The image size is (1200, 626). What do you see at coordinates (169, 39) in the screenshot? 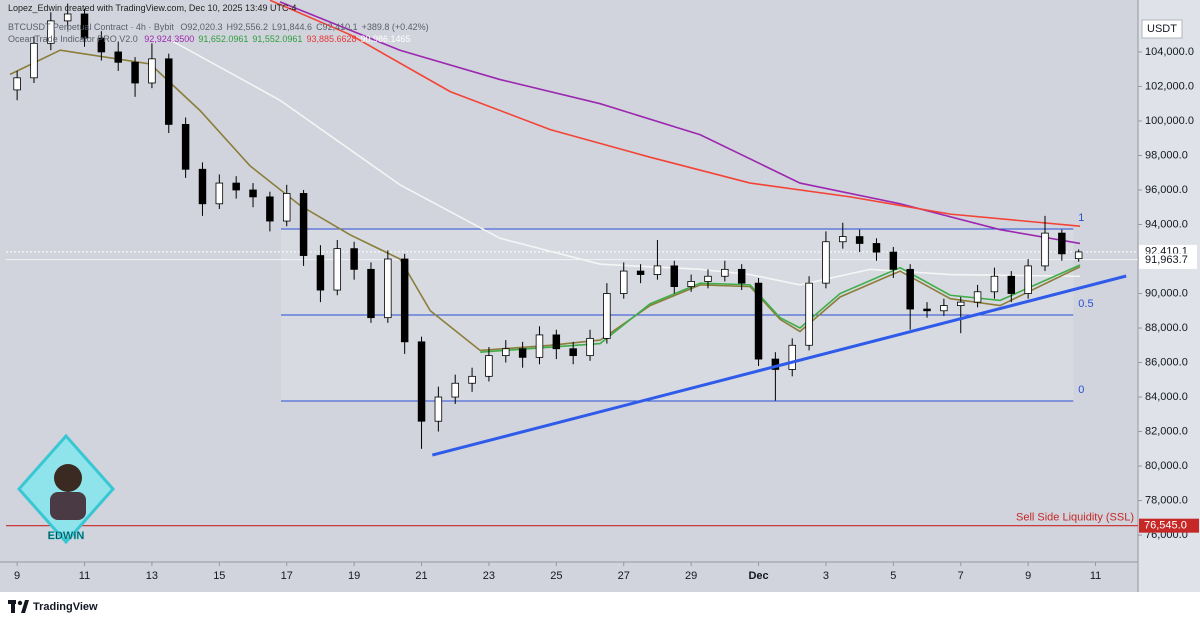
I see `legend-indicator-value: 92,924.3500` at bounding box center [169, 39].